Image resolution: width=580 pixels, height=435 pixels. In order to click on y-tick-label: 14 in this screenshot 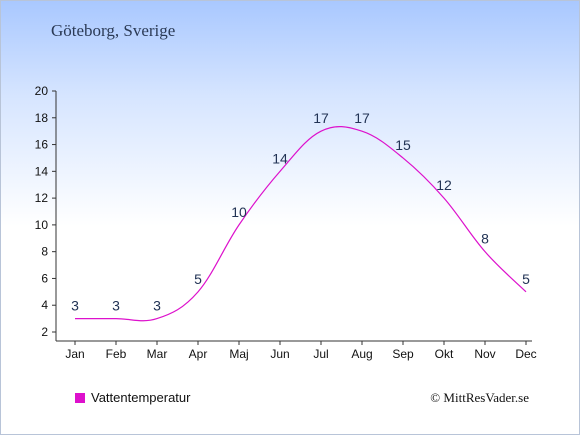, I will do `click(42, 171)`.